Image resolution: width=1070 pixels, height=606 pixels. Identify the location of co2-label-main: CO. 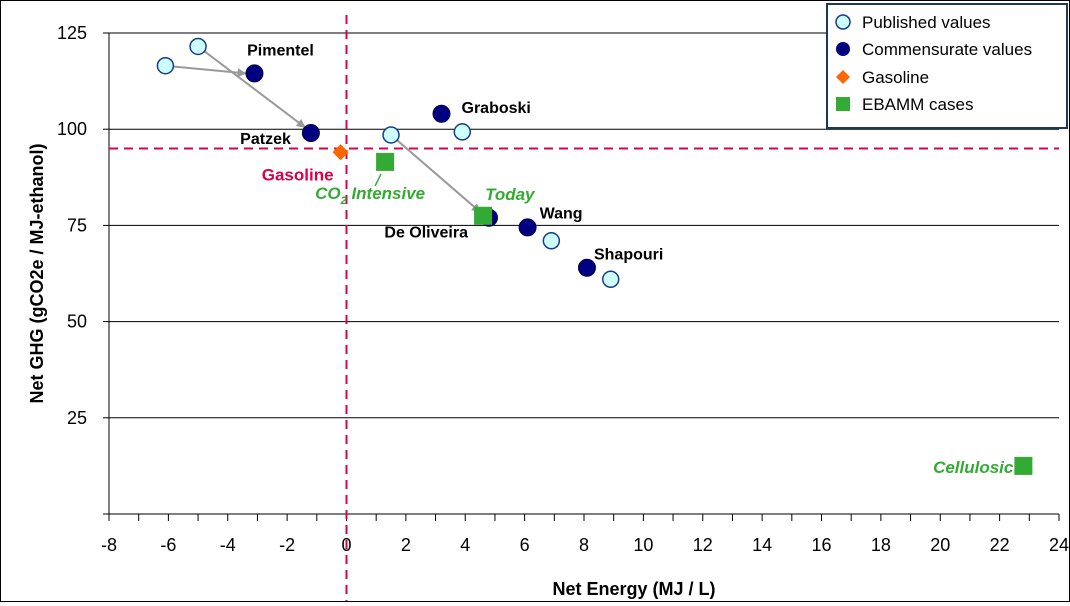
(328, 193).